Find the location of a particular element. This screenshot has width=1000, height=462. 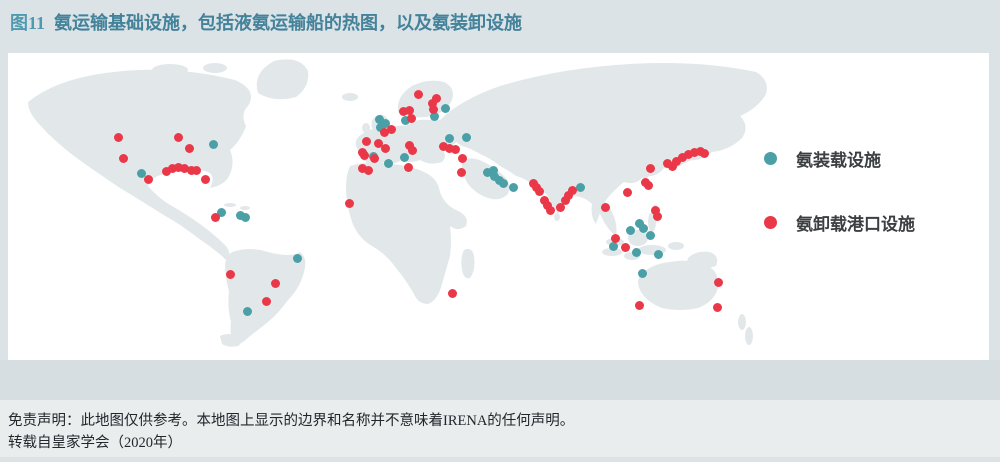

legend-item-unloading: 氨卸载港口设施 is located at coordinates (839, 222).